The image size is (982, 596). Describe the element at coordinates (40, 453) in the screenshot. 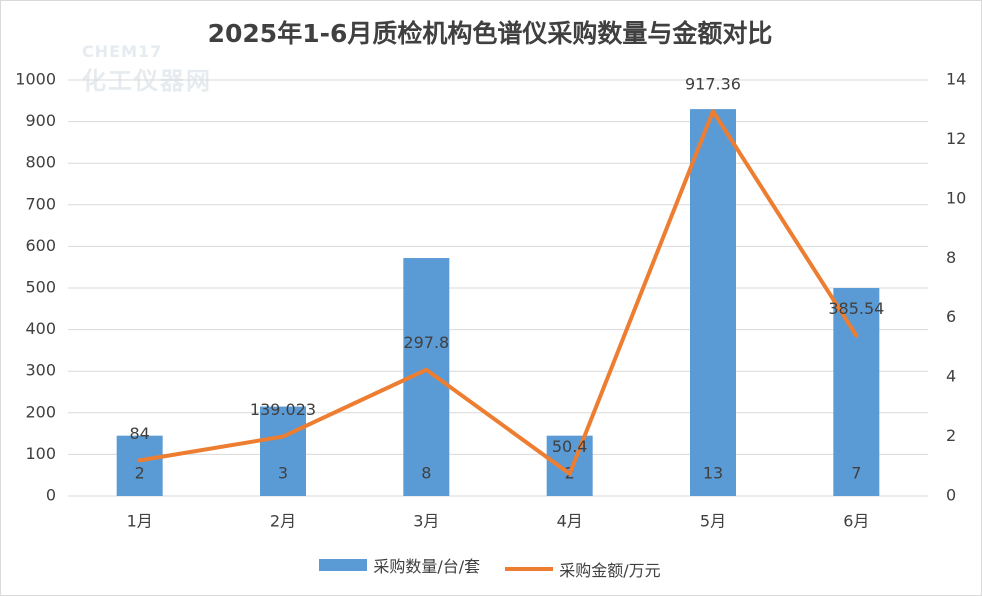

I see `y-left-tick-label: 100` at that location.